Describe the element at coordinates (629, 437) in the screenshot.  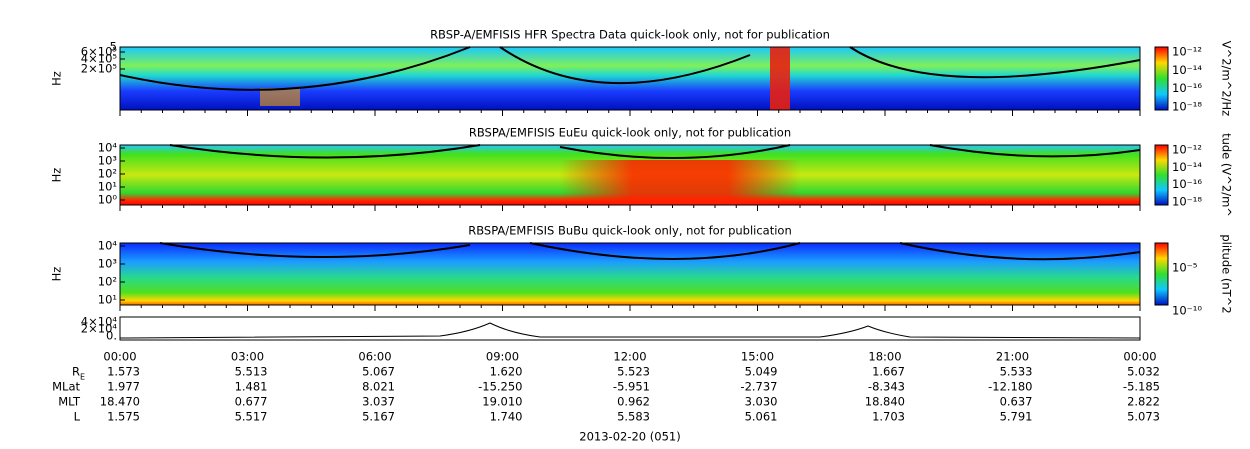
I see `date-label: 2013-02-20 (051)` at that location.